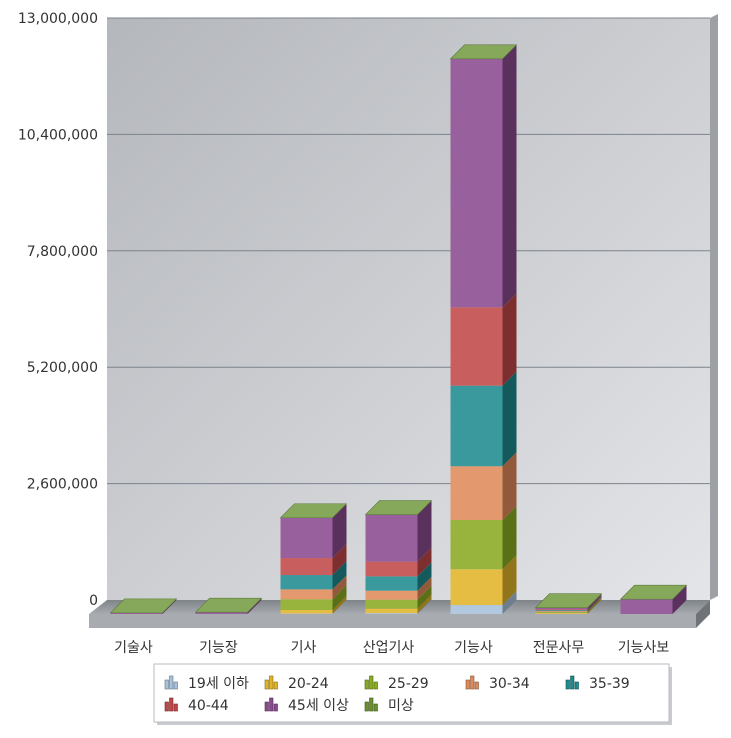  What do you see at coordinates (133, 648) in the screenshot?
I see `x-tick-label: 기술사` at bounding box center [133, 648].